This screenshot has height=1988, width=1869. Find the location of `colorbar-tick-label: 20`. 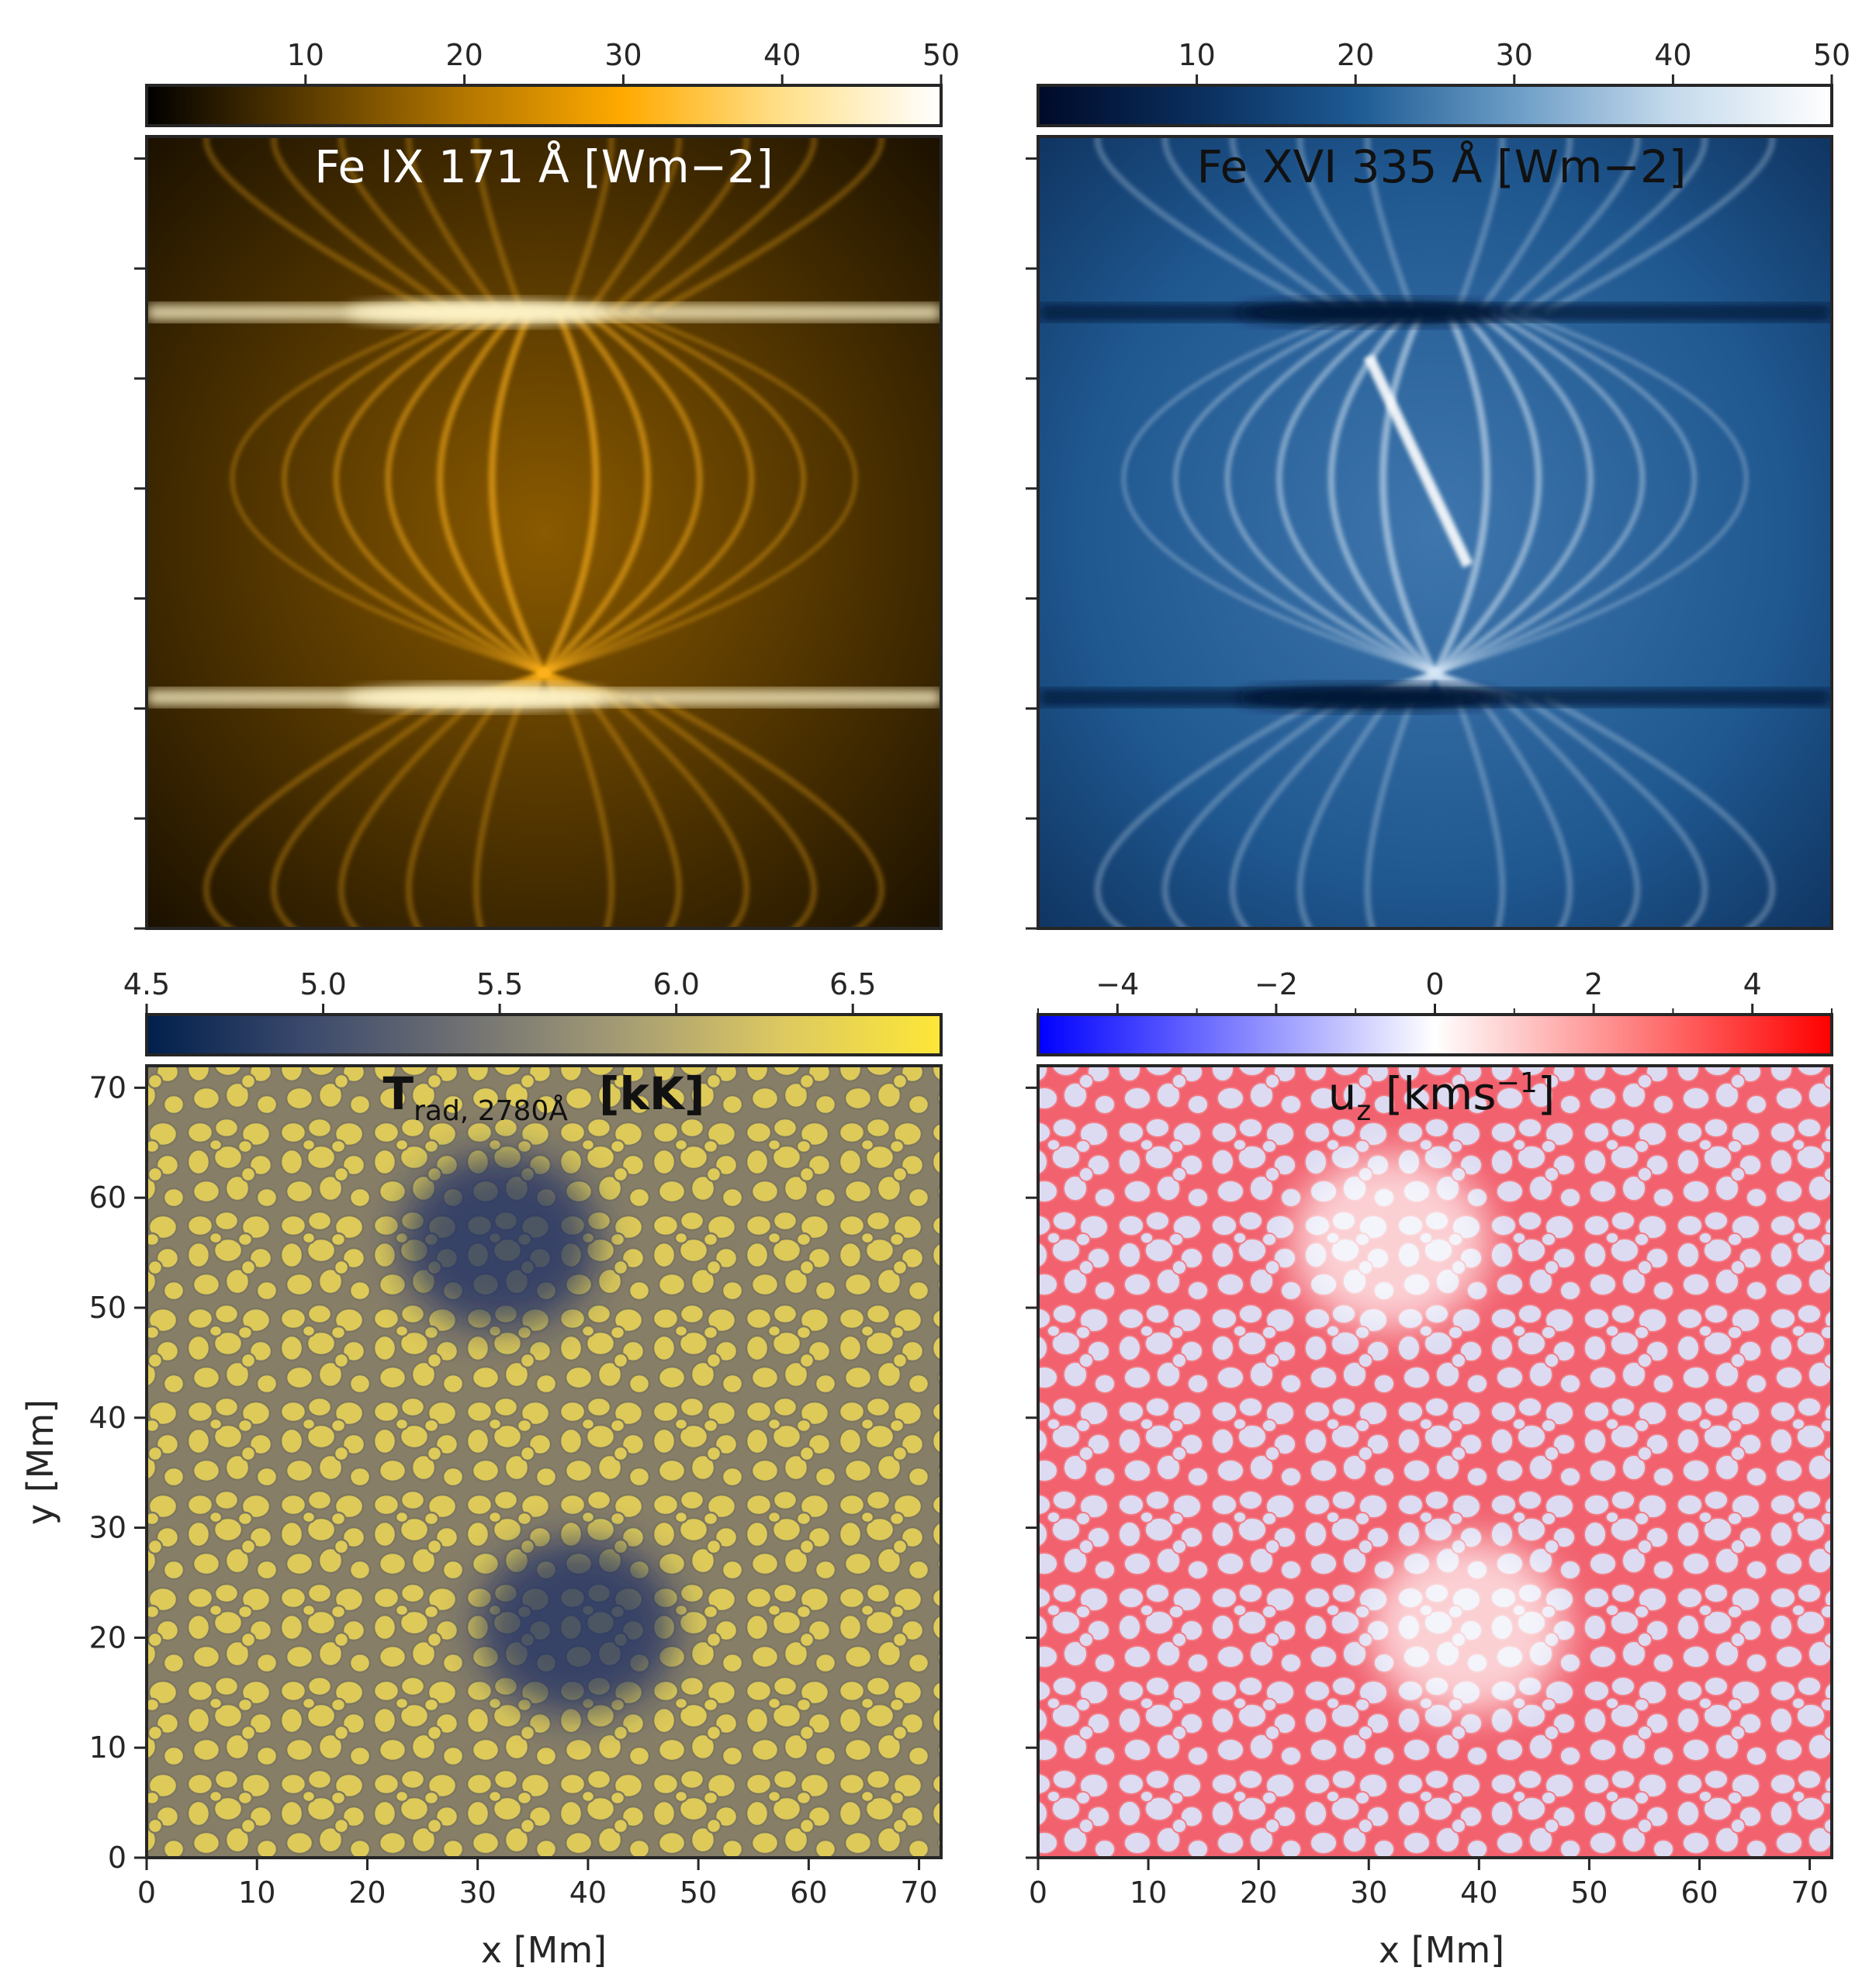

colorbar-tick-label: 20 is located at coordinates (1356, 55).